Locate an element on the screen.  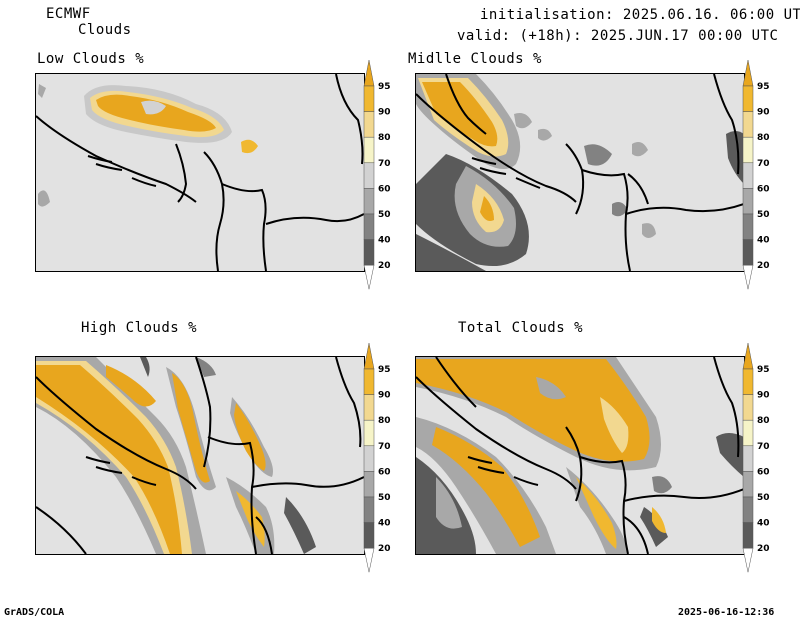
map-panel-low is located at coordinates (200, 172).